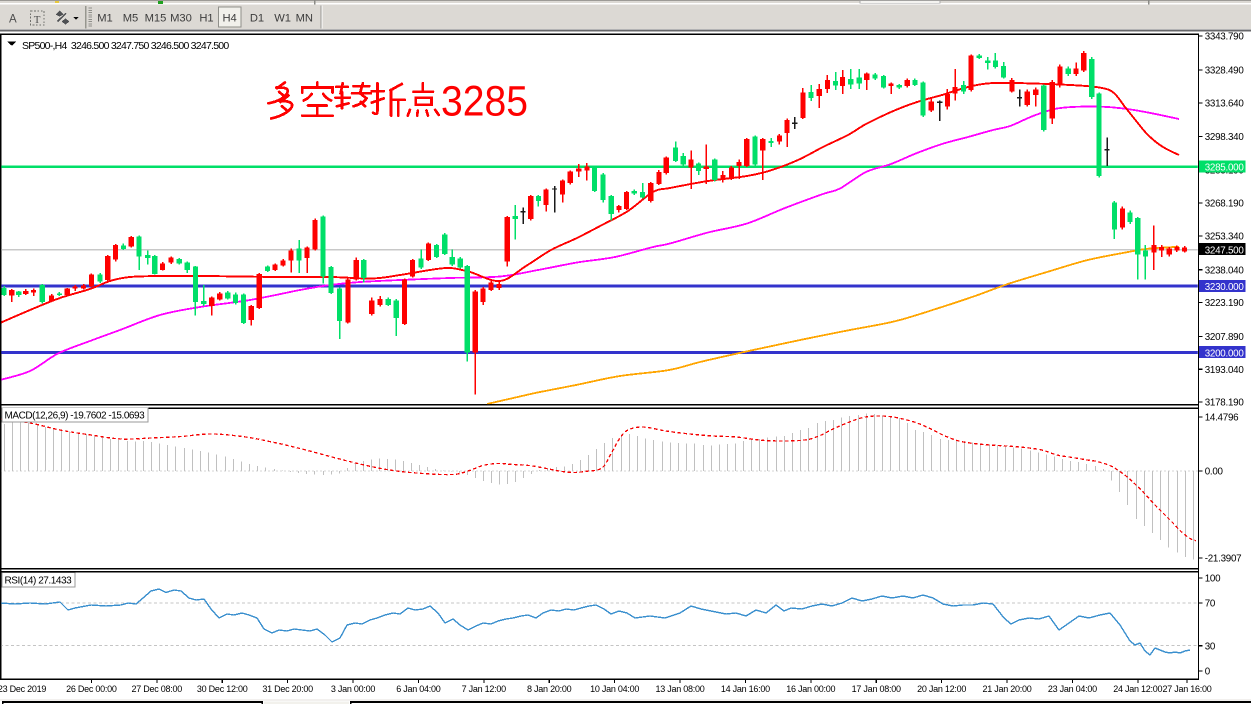 The width and height of the screenshot is (1251, 704). Describe the element at coordinates (1225, 370) in the screenshot. I see `svg-text: 3193.040` at that location.